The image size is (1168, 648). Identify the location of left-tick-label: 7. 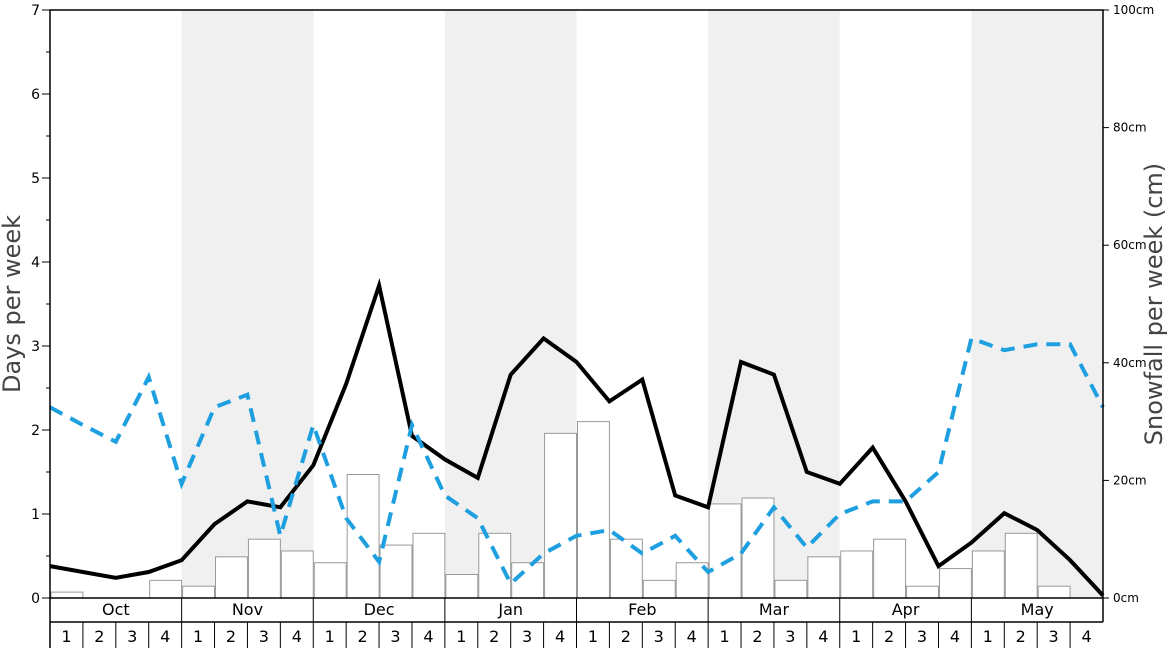
(35, 11).